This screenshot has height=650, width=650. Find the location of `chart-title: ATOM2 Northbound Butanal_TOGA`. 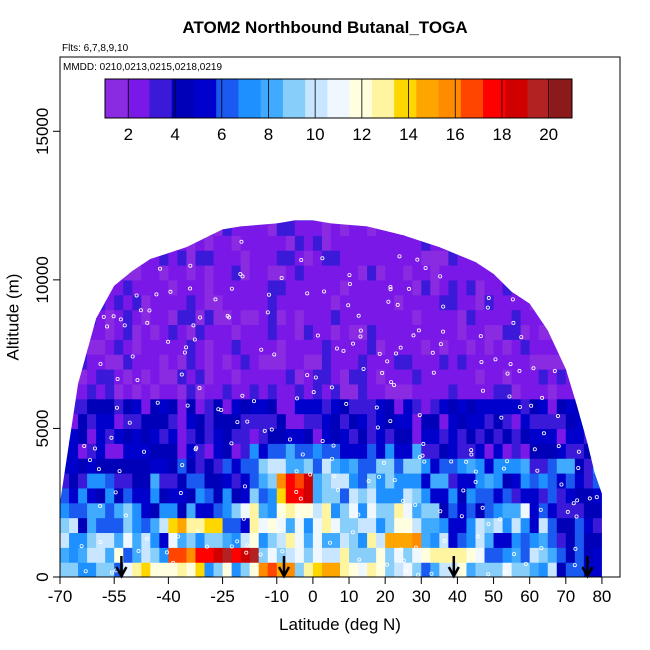

chart-title: ATOM2 Northbound Butanal_TOGA is located at coordinates (325, 27).